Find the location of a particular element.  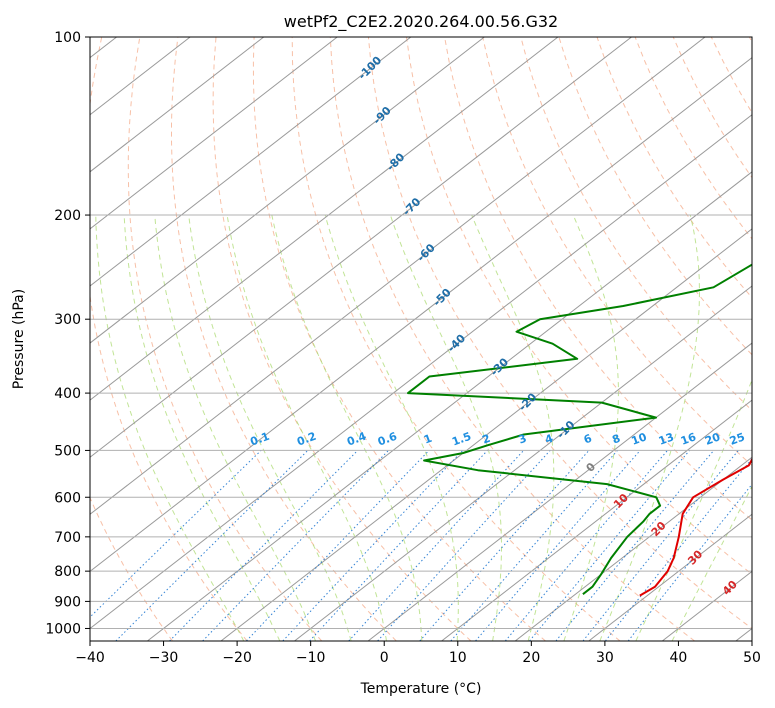

y-tick-label: 200 is located at coordinates (67, 216).